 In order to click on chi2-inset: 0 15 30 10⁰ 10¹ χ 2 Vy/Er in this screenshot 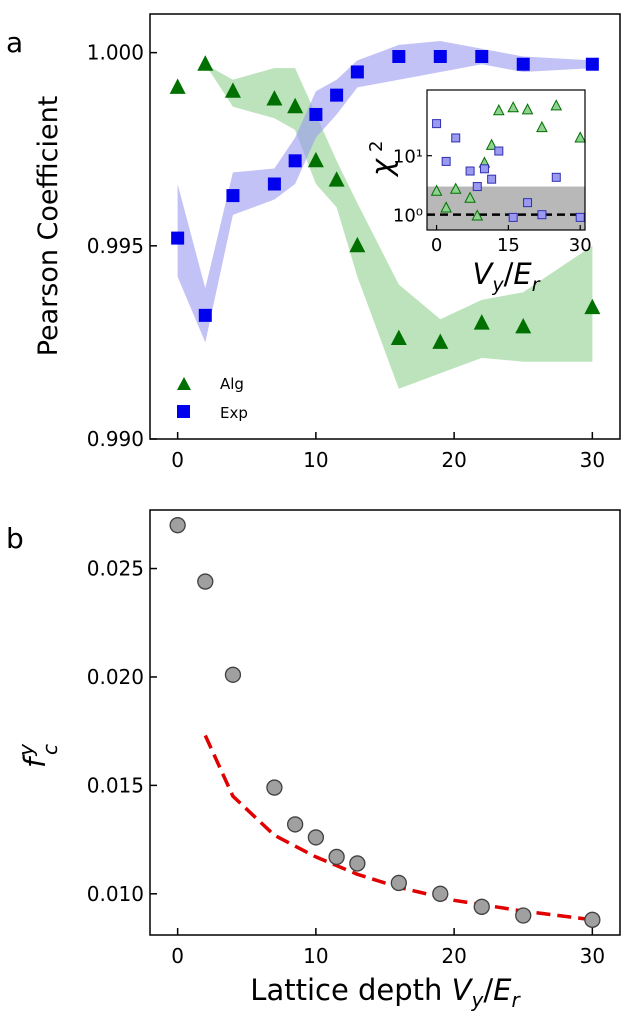, I will do `click(478, 192)`.